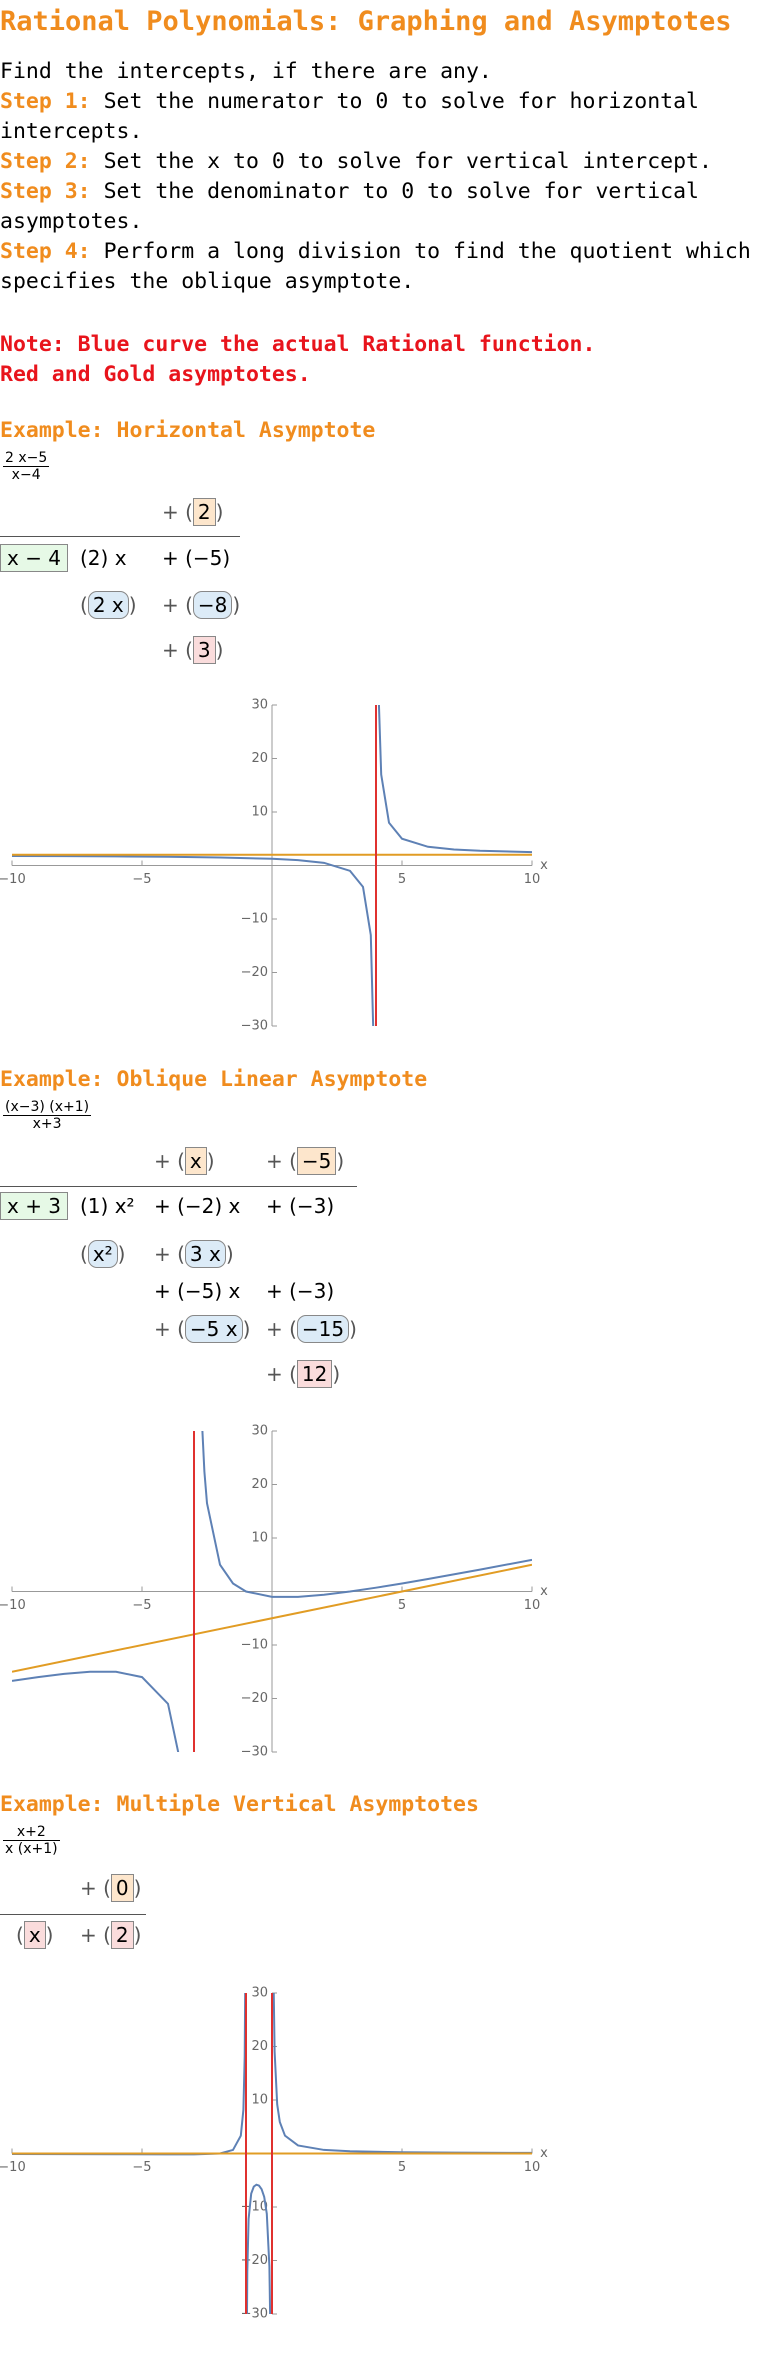 This screenshot has height=2366, width=765. I want to click on division-cell: x − 4, so click(34, 558).